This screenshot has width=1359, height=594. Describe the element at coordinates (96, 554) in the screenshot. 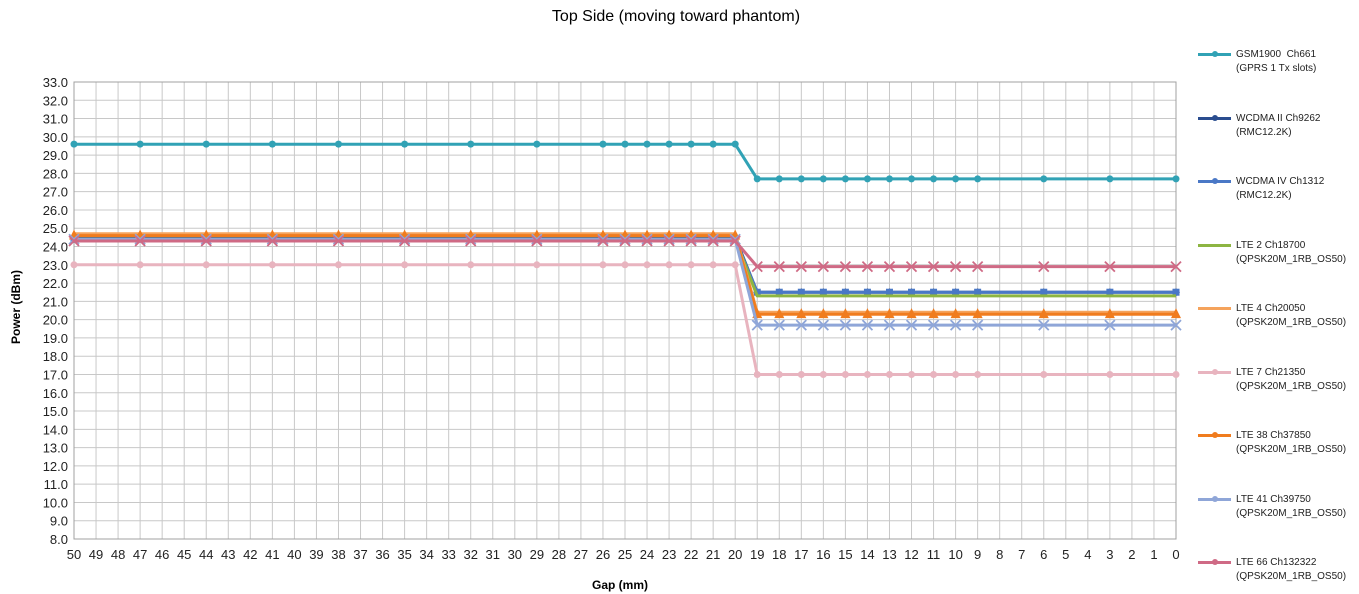

I see `x-tick-label: 49` at that location.